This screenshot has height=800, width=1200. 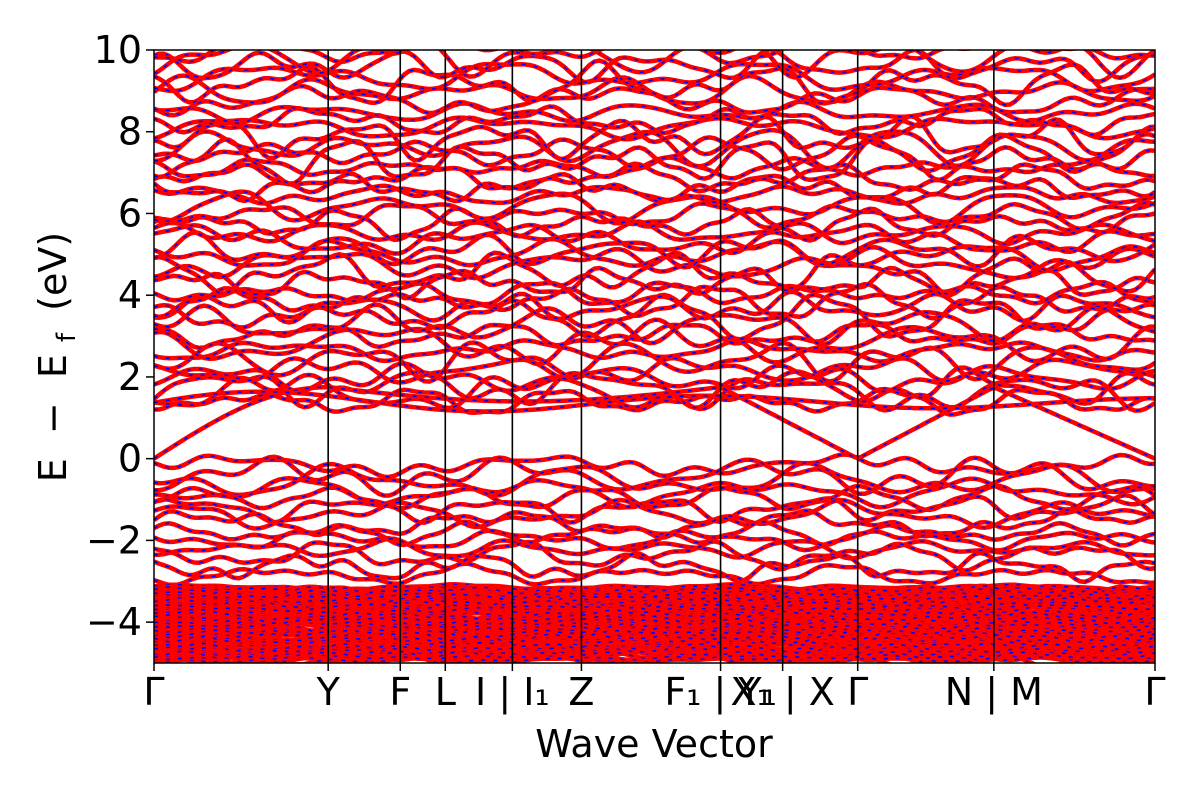 I want to click on y-tick-label: −2, so click(x=114, y=540).